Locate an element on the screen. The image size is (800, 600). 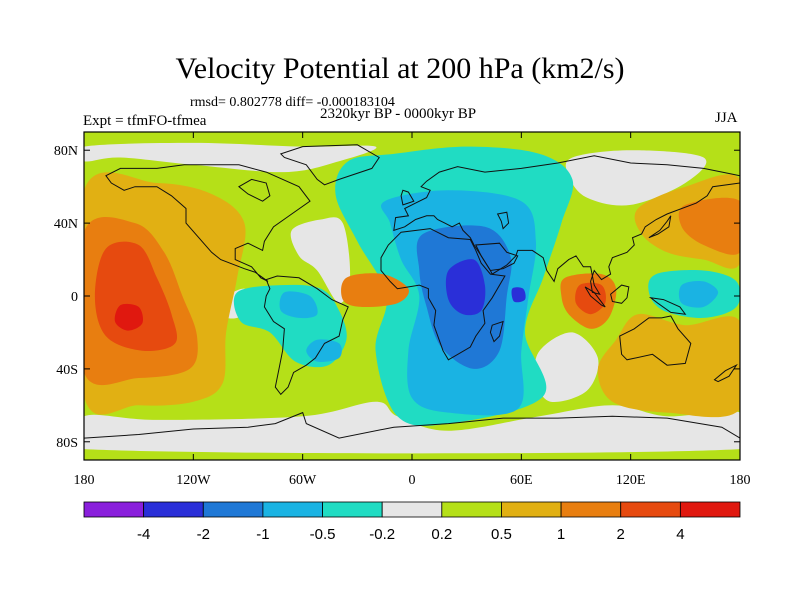
colorbar: -4 -2 -1 -0.5 -0.2 0.2 0.5 1 2 4 is located at coordinates (412, 522).